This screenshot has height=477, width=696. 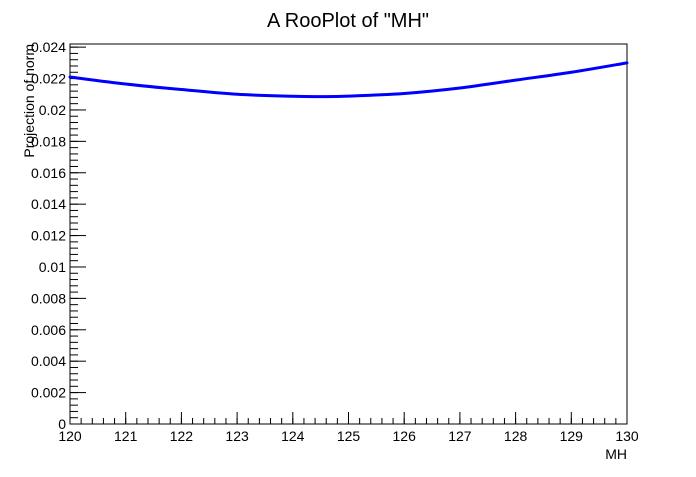 What do you see at coordinates (48, 361) in the screenshot?
I see `y-tick-label: 0.004` at bounding box center [48, 361].